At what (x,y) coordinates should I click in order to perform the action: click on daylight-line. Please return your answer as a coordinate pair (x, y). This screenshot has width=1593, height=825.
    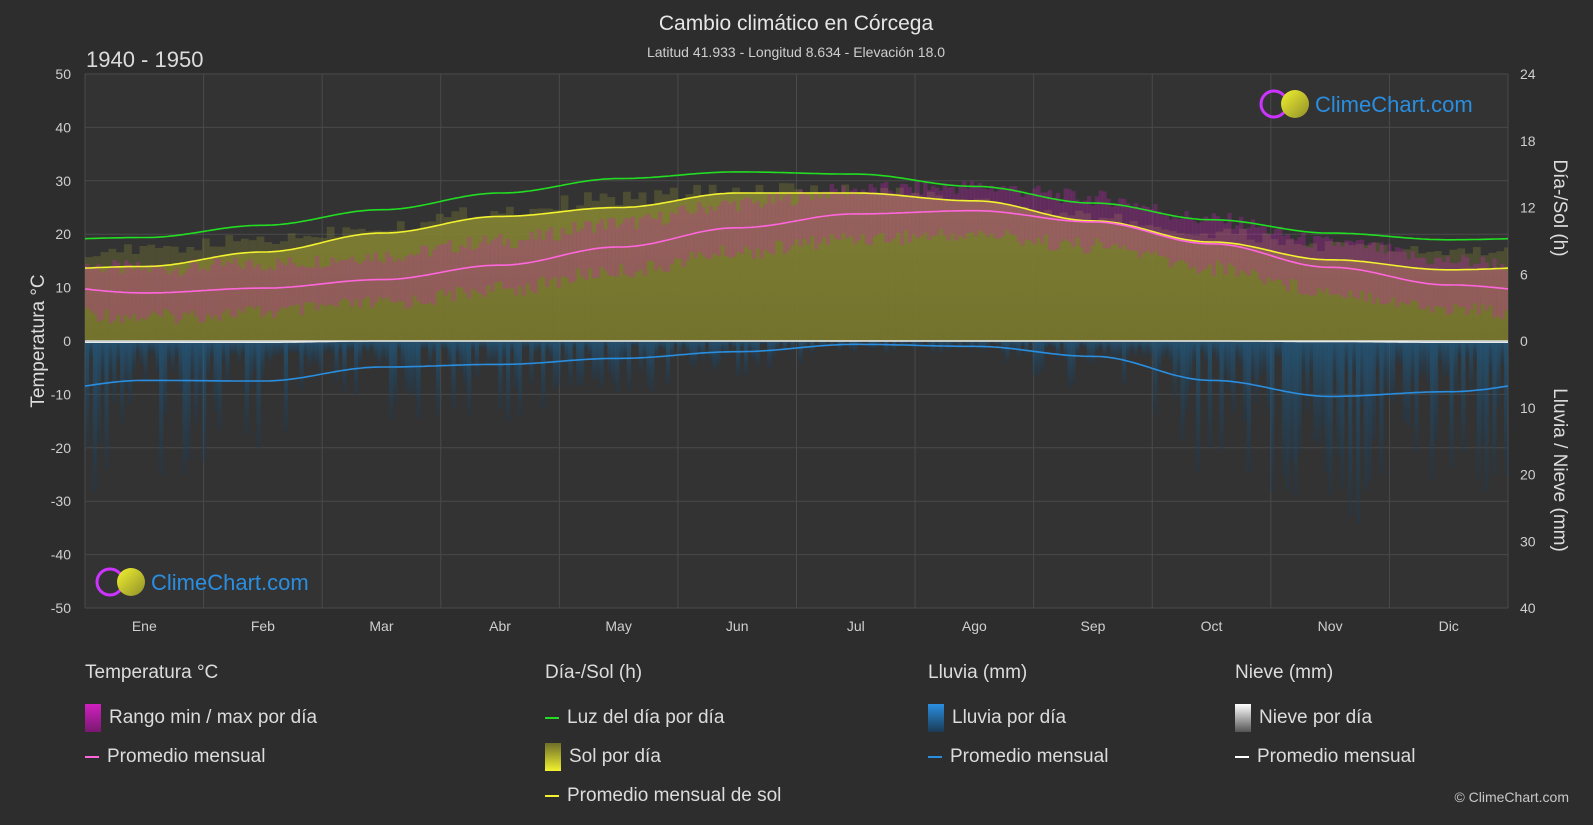
    Looking at the image, I should click on (796, 206).